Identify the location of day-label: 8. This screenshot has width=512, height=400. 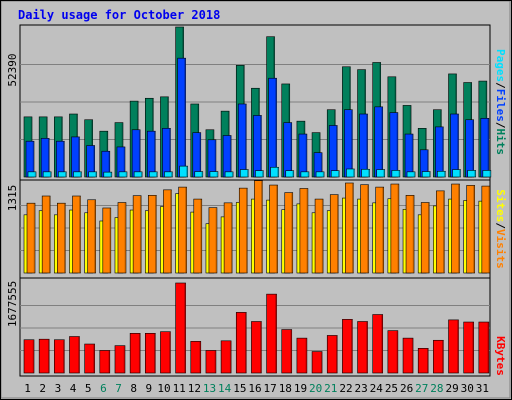
(133, 388).